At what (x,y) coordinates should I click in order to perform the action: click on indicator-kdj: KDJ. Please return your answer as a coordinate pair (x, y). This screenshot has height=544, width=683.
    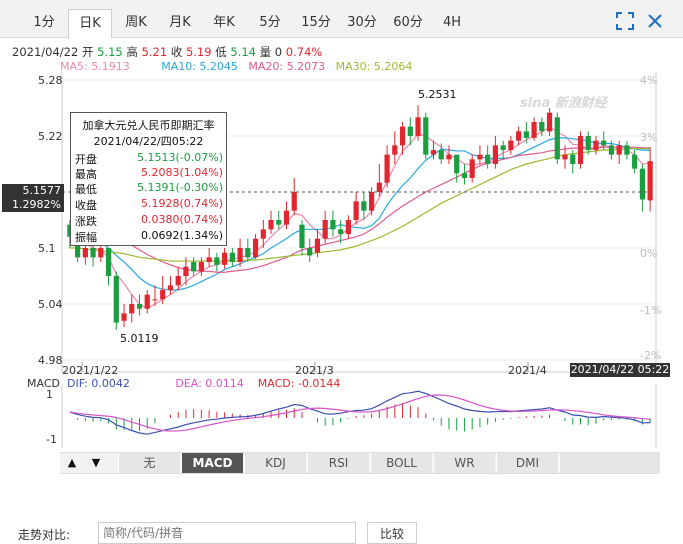
    Looking at the image, I should click on (275, 463).